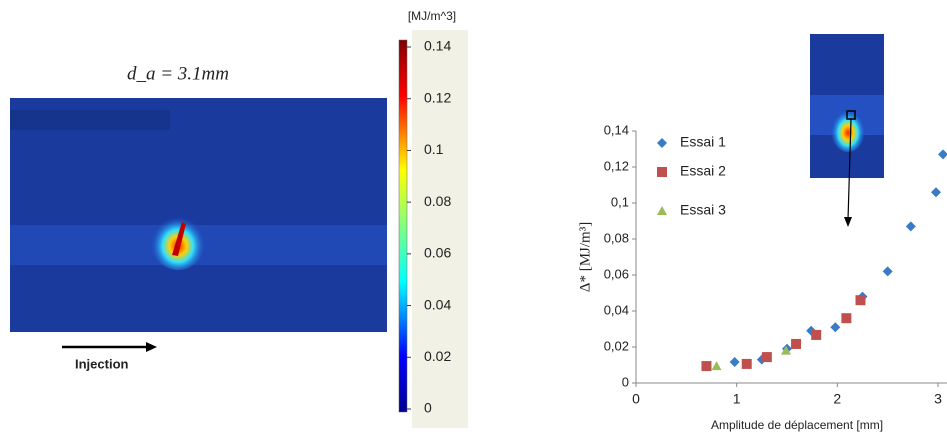 The image size is (947, 437). Describe the element at coordinates (616, 273) in the screenshot. I see `y-tick-label: 0,06` at that location.